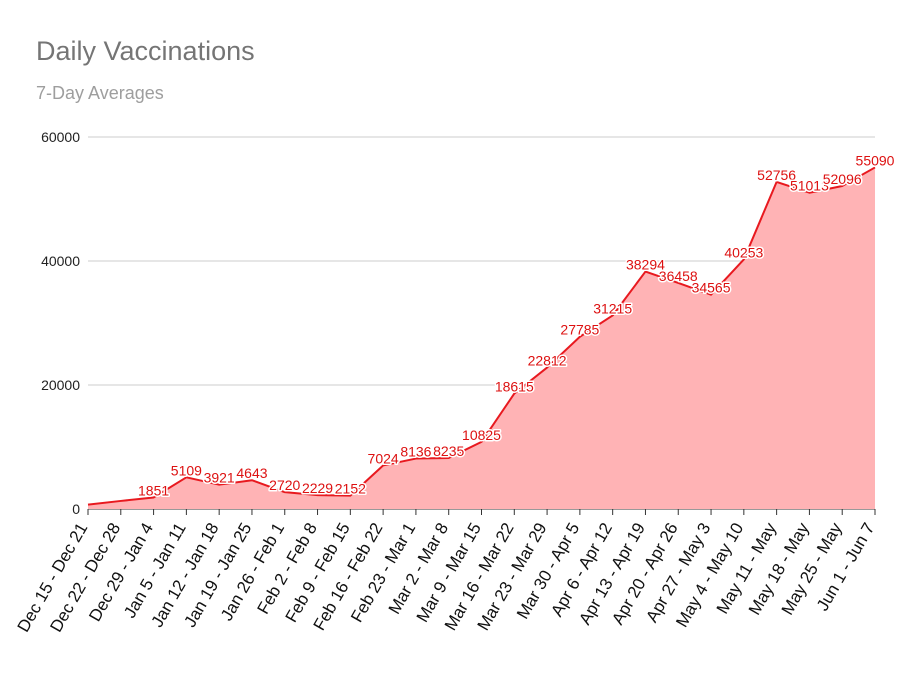  I want to click on chart-title: Daily Vaccinations, so click(145, 51).